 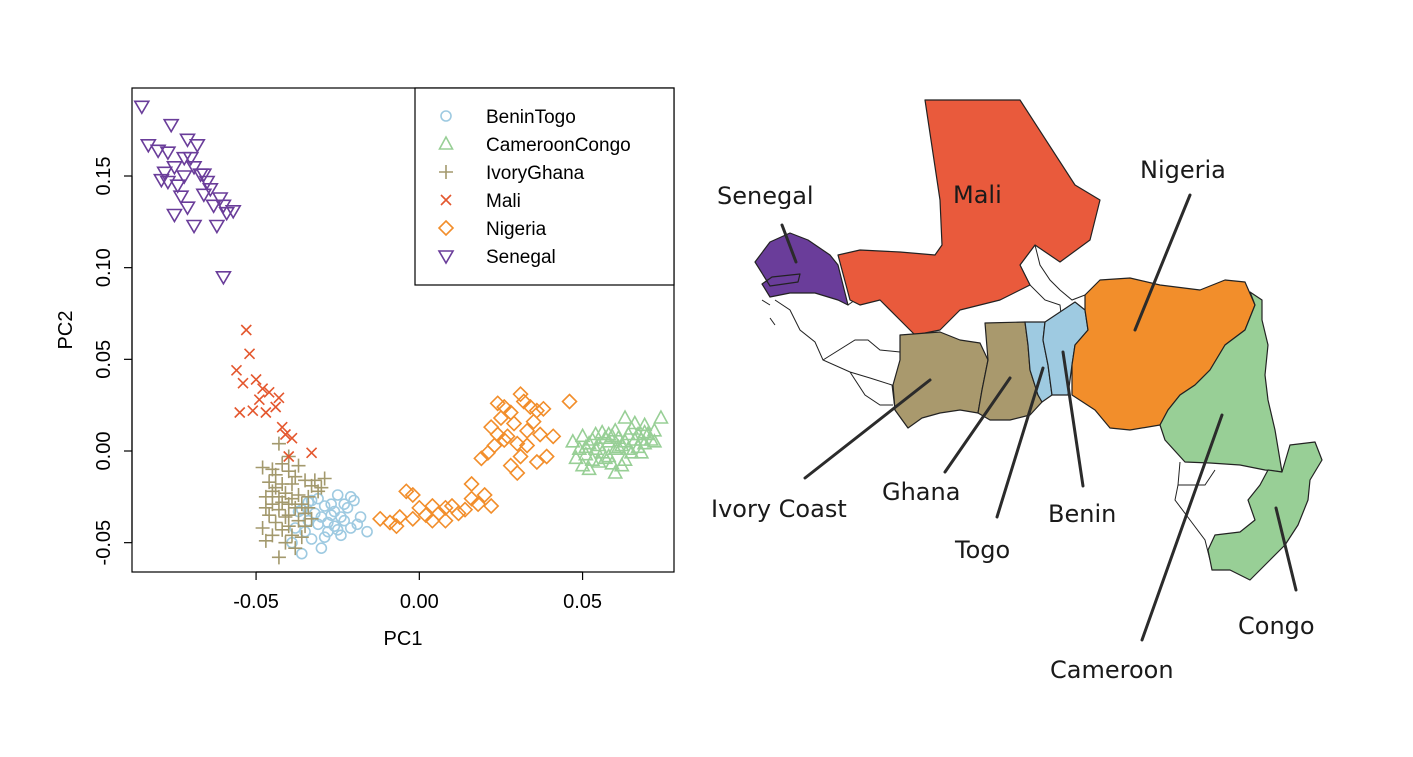 I want to click on map-neighbors-outline, so click(x=988, y=402).